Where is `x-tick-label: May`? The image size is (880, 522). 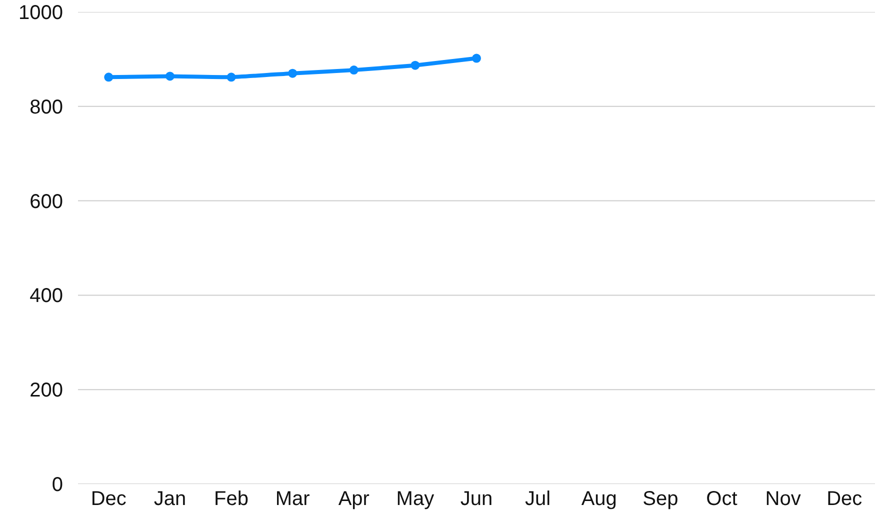 x-tick-label: May is located at coordinates (415, 499).